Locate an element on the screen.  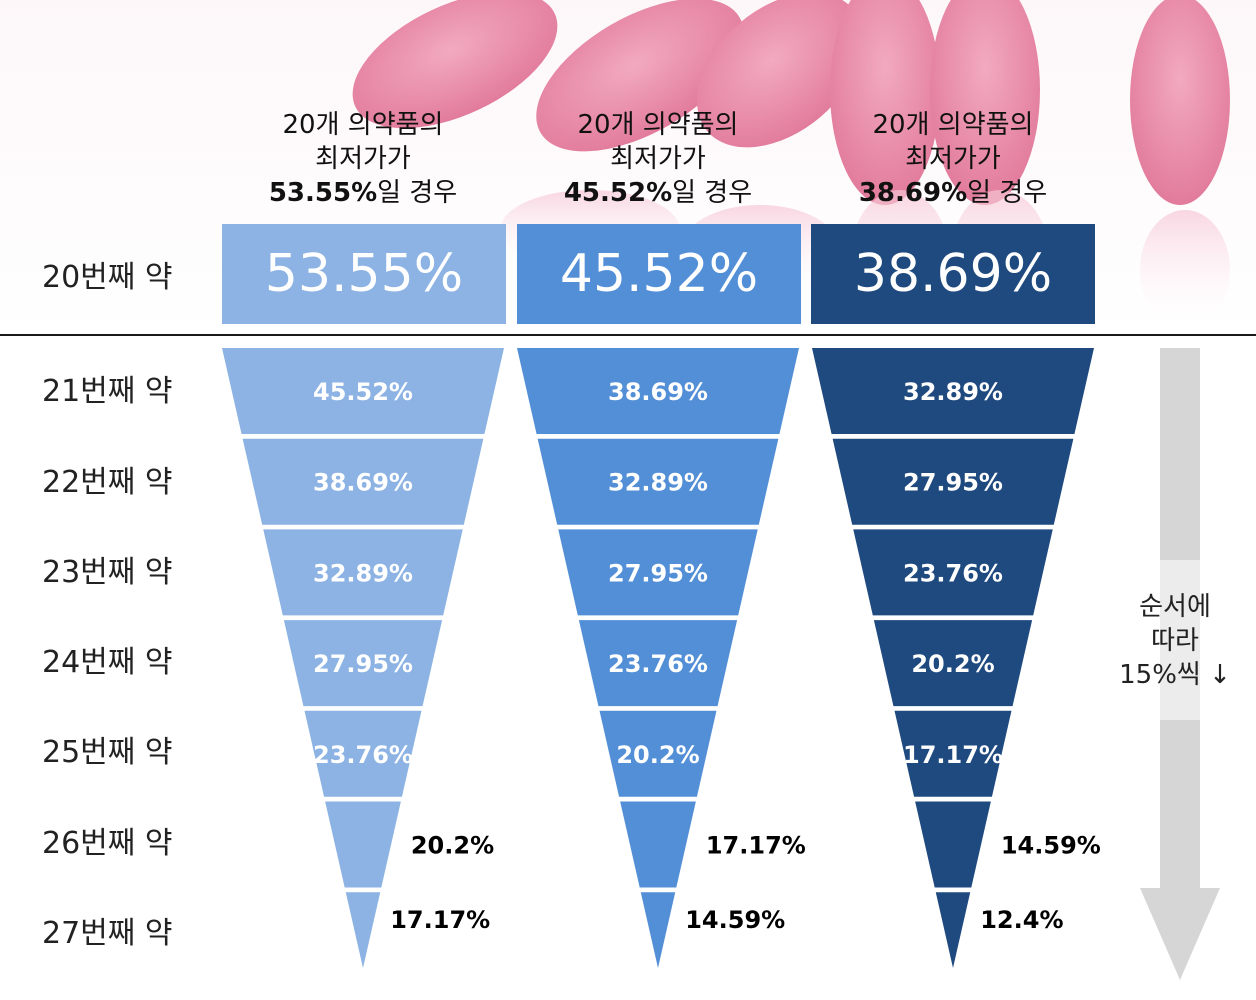
note-line: 순서에 is located at coordinates (1175, 607).